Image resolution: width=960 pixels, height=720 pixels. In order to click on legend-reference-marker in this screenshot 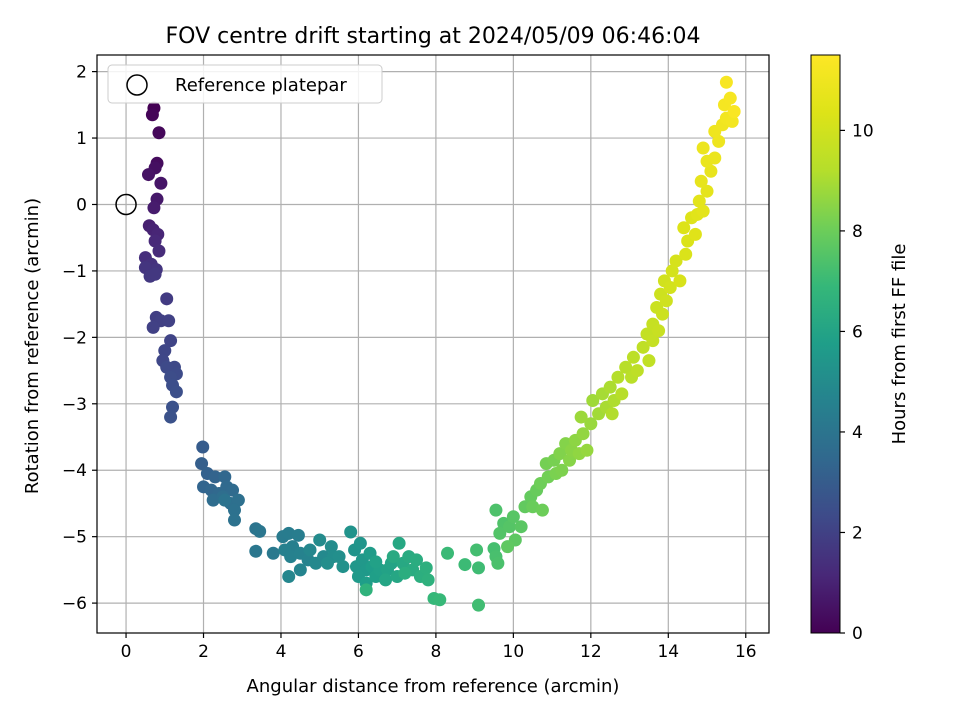, I will do `click(137, 85)`.